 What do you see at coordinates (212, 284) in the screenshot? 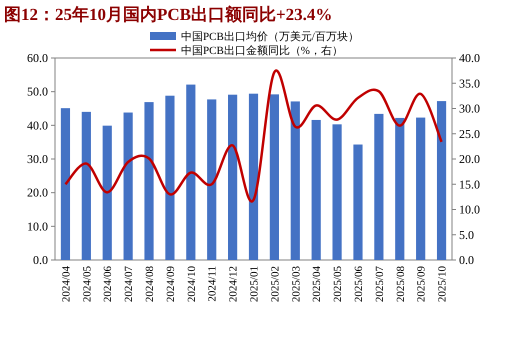
I see `x-tick-label: 2024/11` at bounding box center [212, 284].